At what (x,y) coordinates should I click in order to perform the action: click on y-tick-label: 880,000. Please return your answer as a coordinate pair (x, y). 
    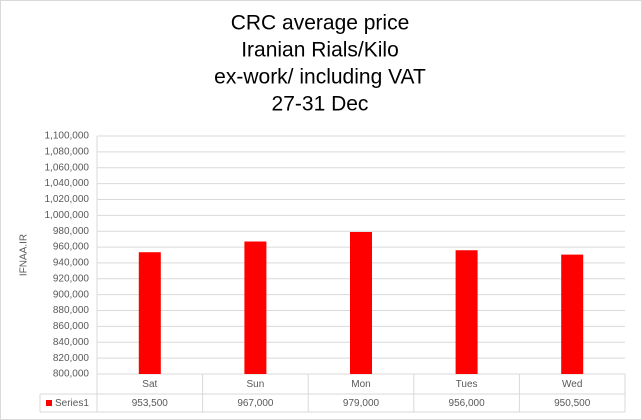
    Looking at the image, I should click on (71, 310).